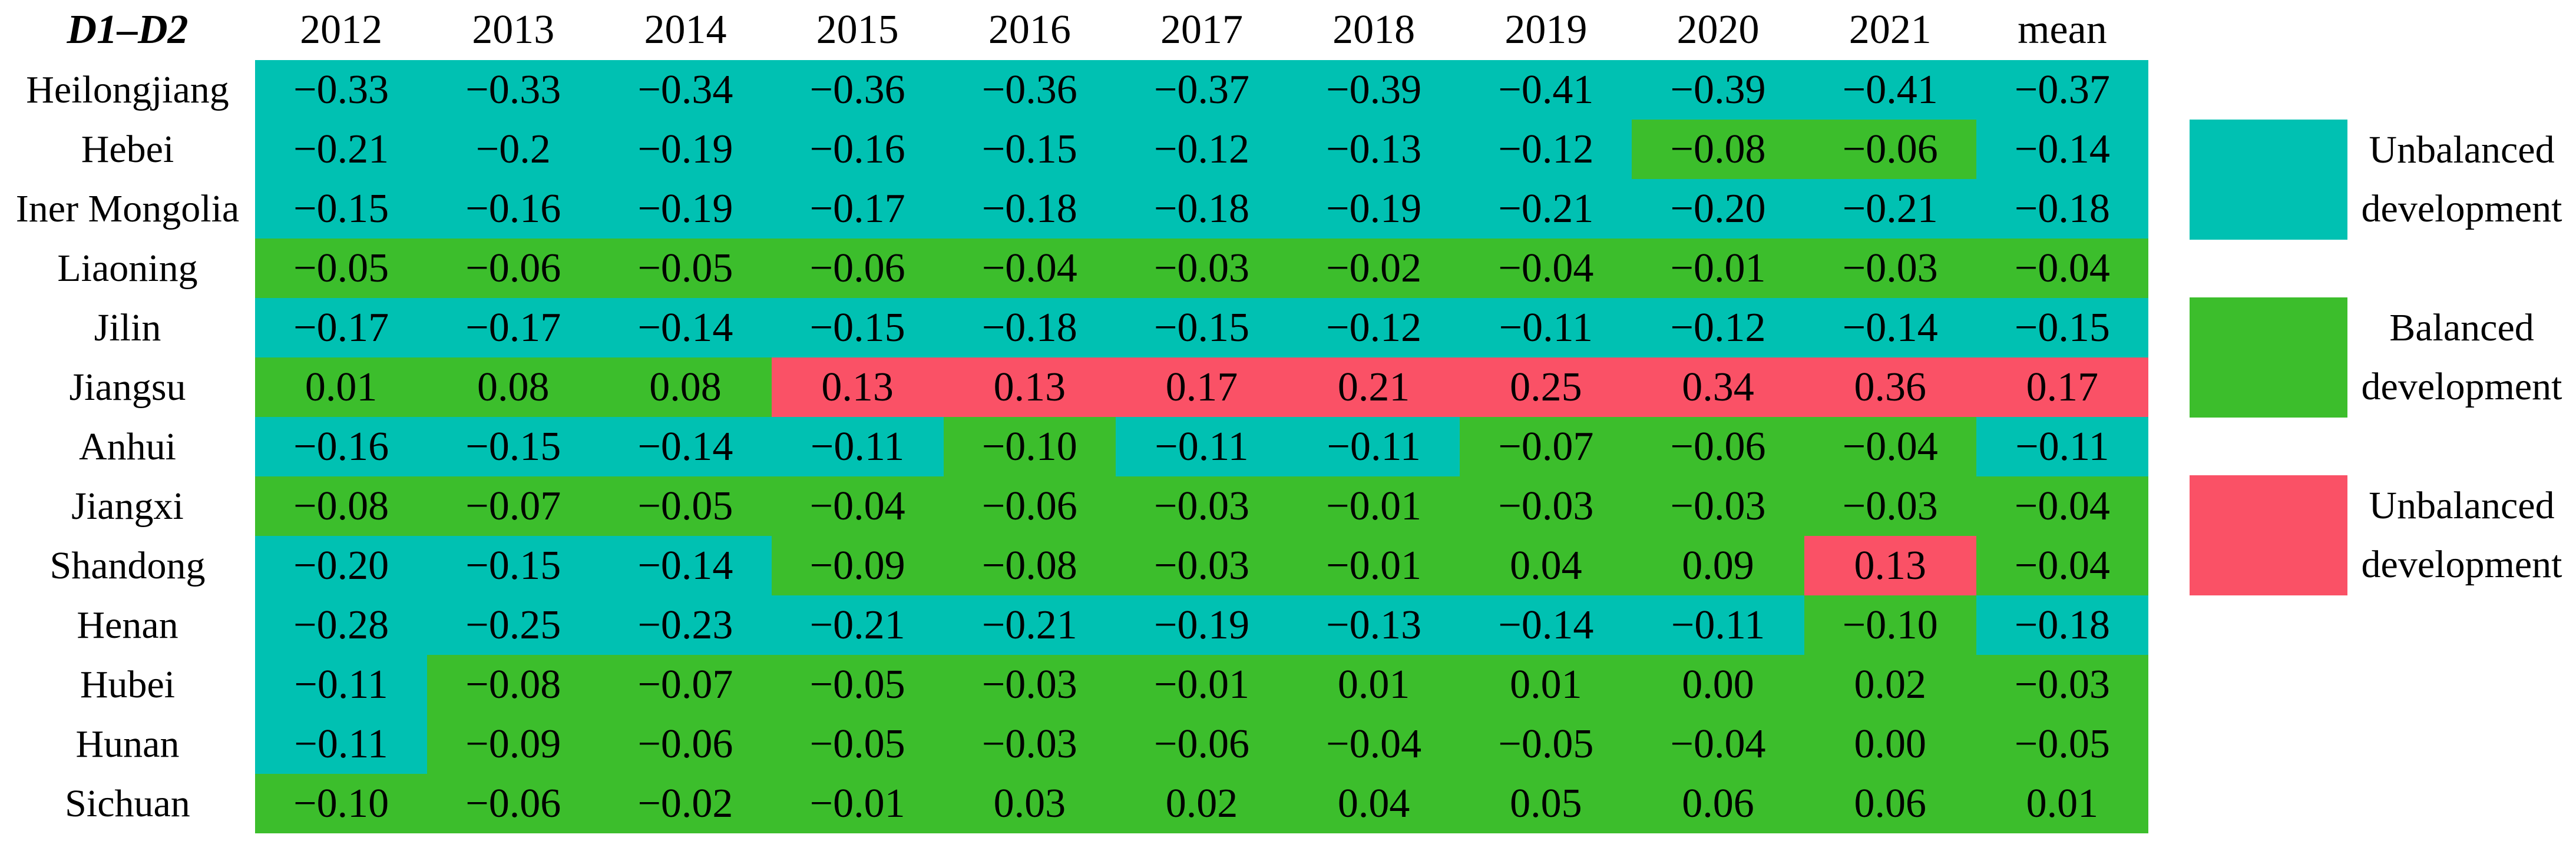 This screenshot has height=851, width=2576. I want to click on column-header: 2017, so click(1201, 30).